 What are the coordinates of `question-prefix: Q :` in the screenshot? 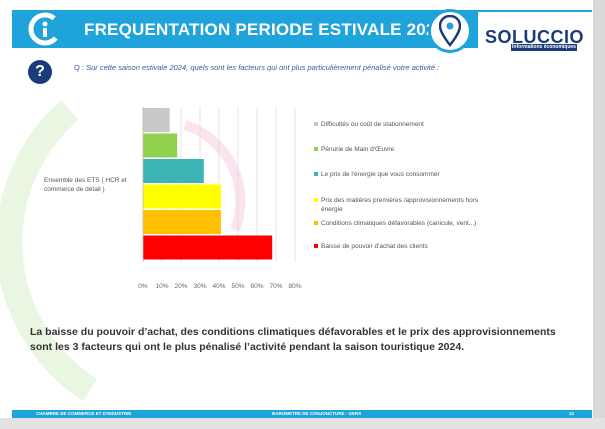 It's located at (80, 67).